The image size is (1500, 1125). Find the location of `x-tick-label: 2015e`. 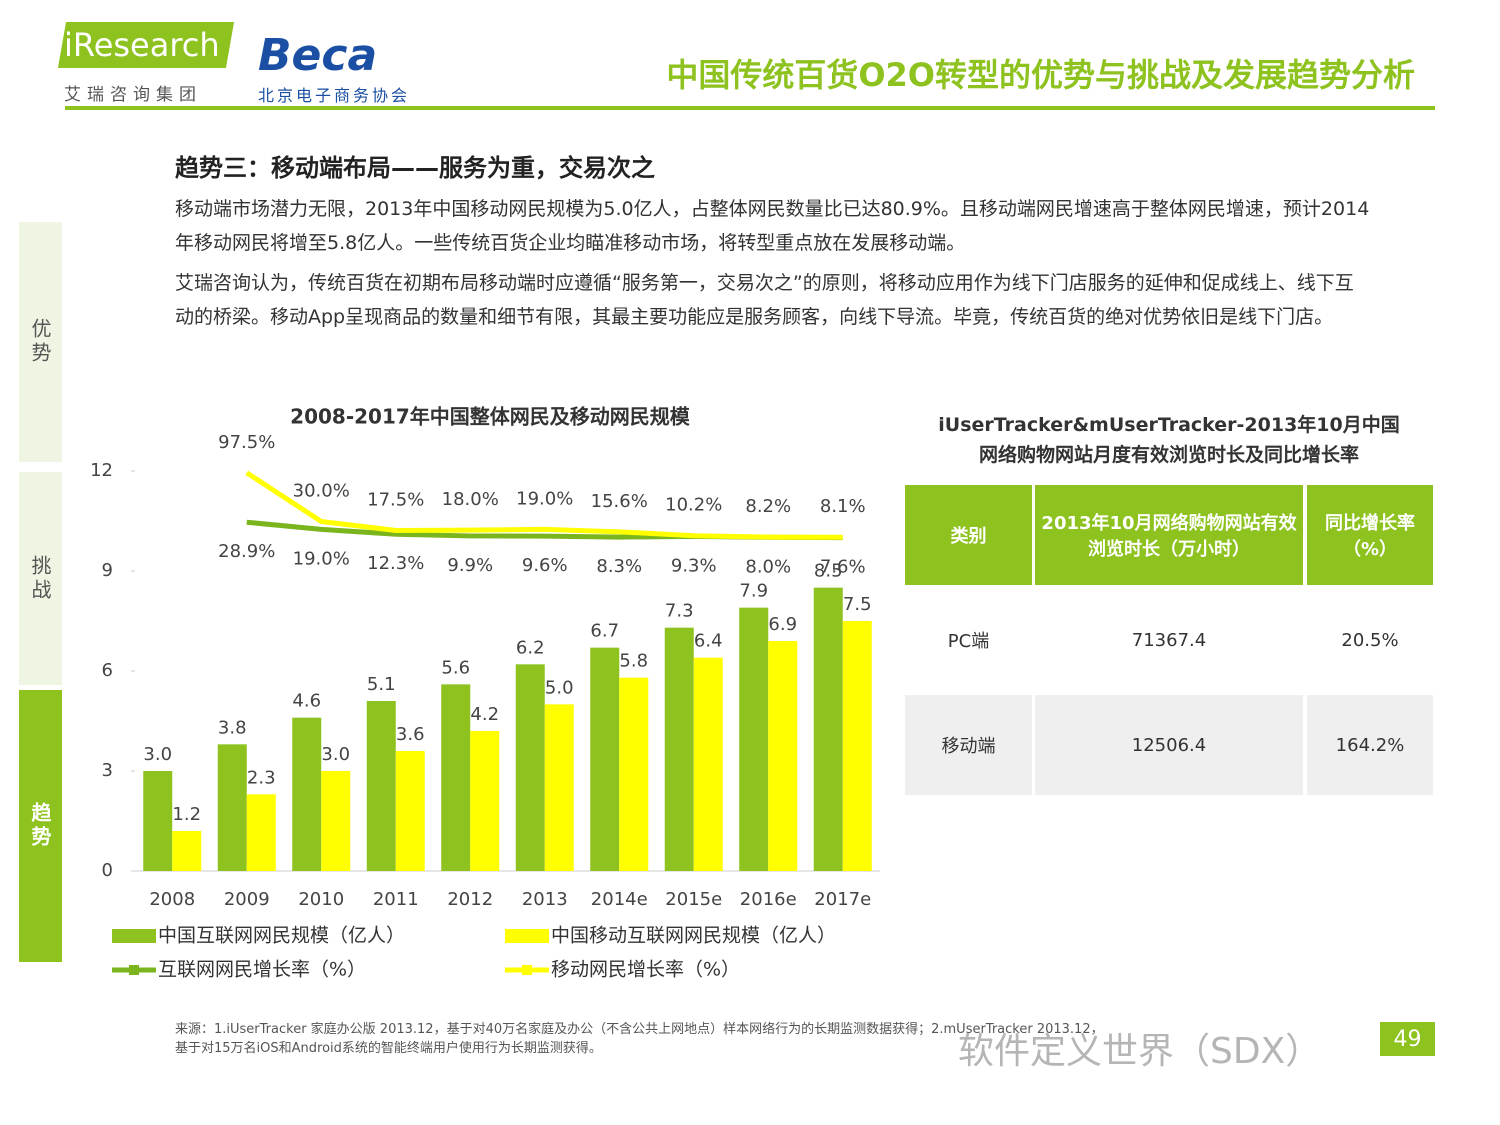

x-tick-label: 2015e is located at coordinates (693, 899).